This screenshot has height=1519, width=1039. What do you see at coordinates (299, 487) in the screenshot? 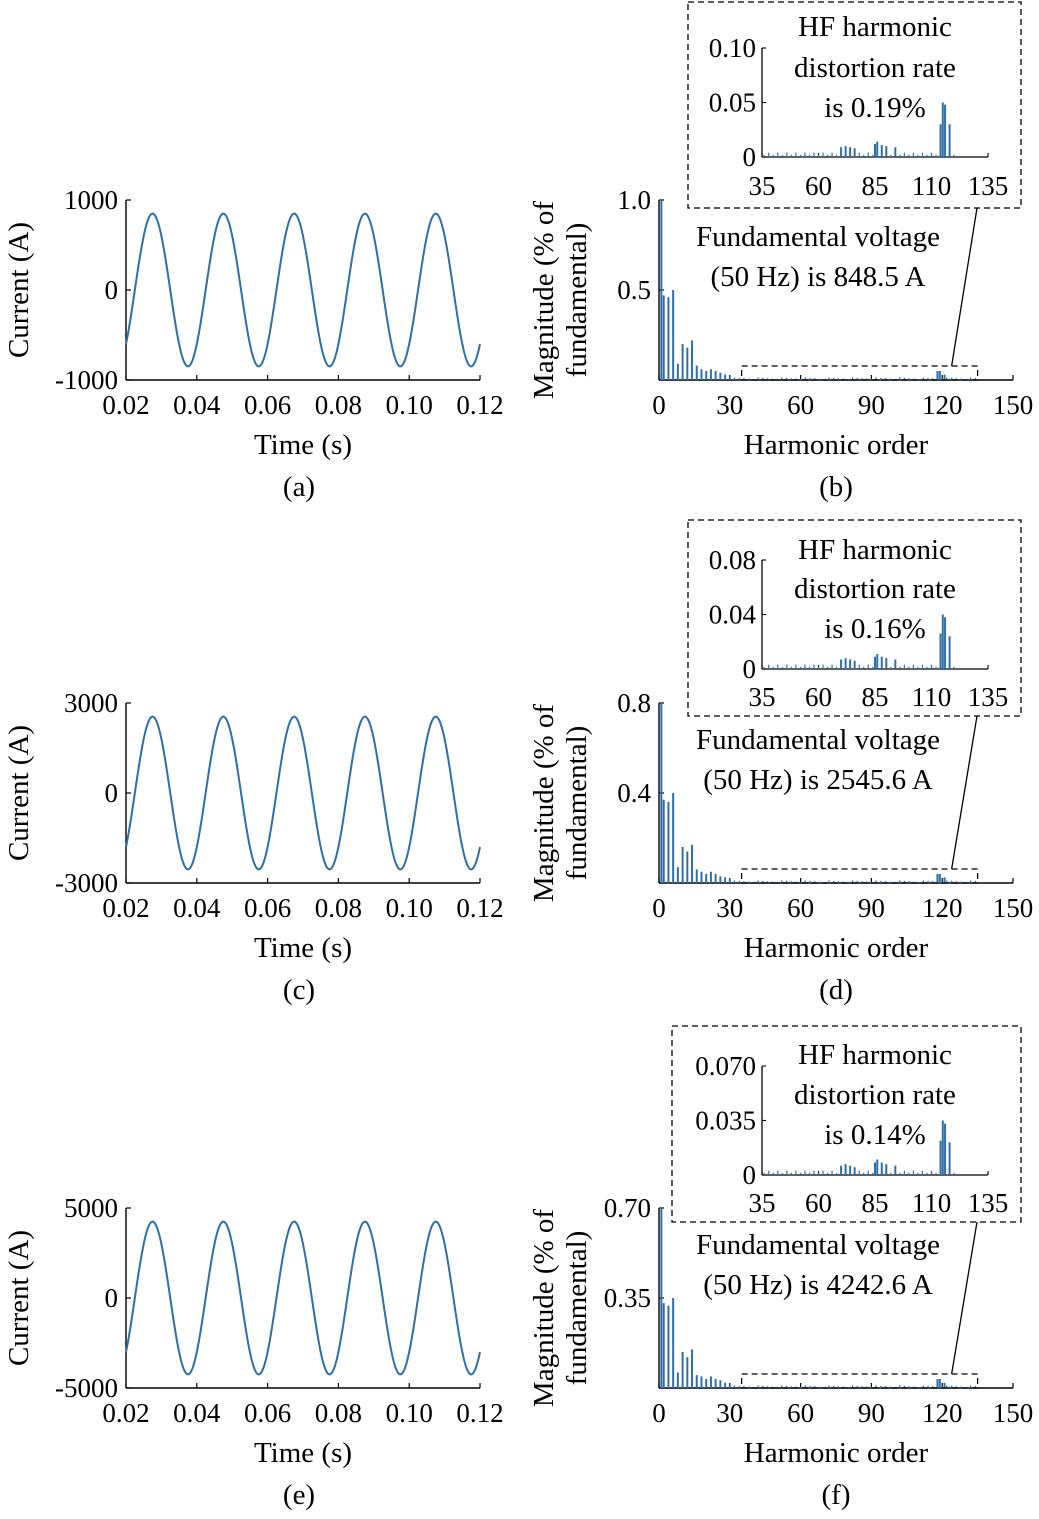
I see `panel-caption: (a)` at bounding box center [299, 487].